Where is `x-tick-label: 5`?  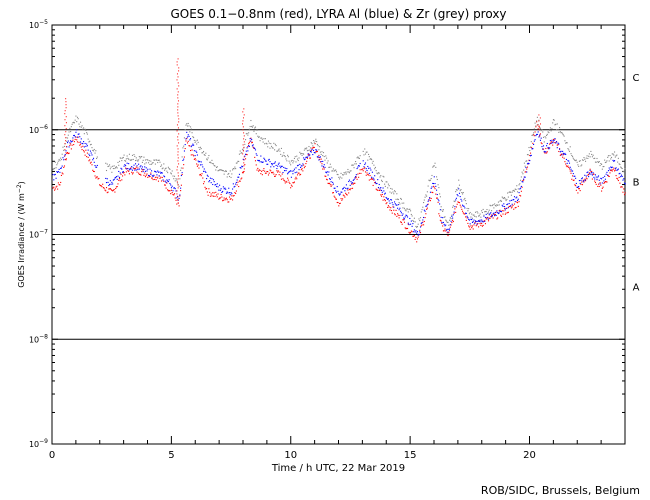
x-tick-label: 5 is located at coordinates (171, 455).